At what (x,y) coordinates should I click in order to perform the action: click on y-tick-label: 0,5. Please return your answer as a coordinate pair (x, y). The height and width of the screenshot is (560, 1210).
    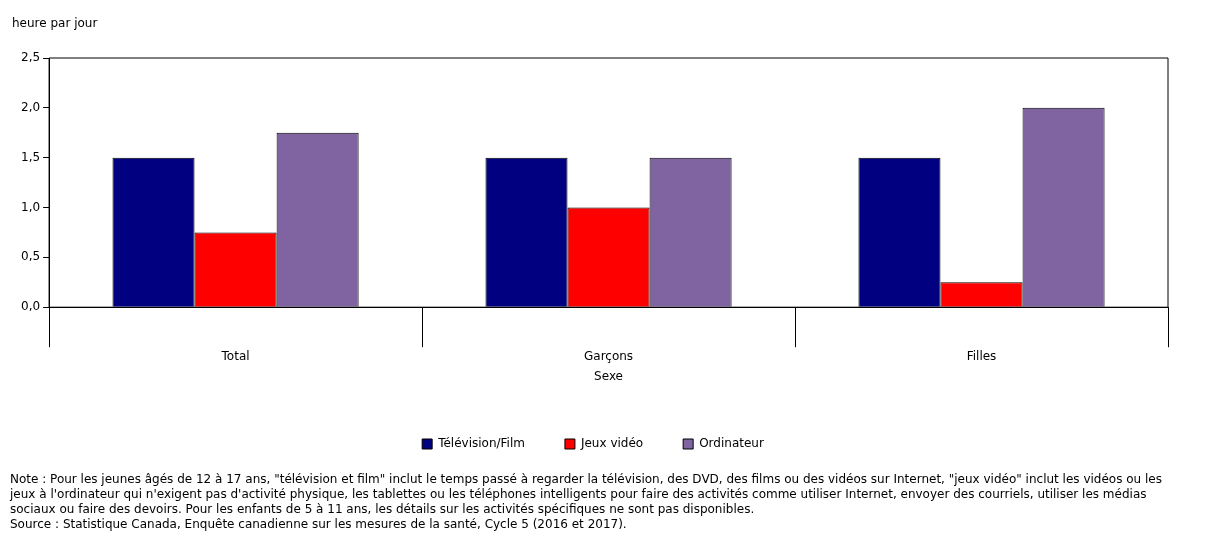
    Looking at the image, I should click on (30, 256).